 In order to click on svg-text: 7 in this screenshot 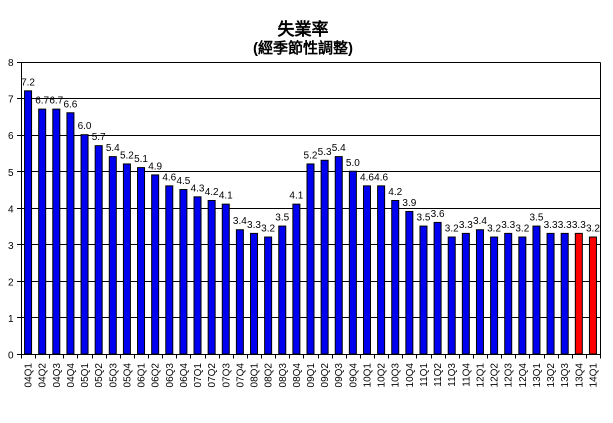, I will do `click(11, 100)`.